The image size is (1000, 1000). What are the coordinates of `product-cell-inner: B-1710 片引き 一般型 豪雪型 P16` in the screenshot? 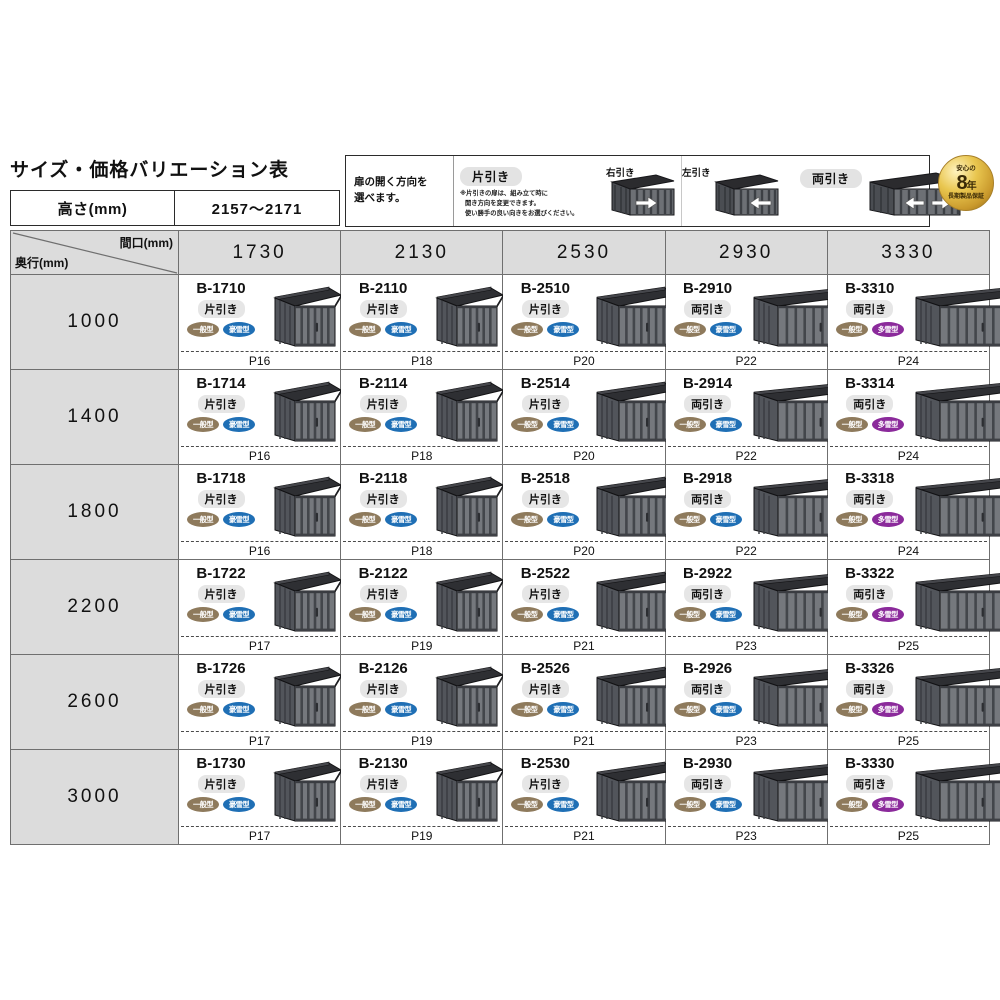 It's located at (261, 322).